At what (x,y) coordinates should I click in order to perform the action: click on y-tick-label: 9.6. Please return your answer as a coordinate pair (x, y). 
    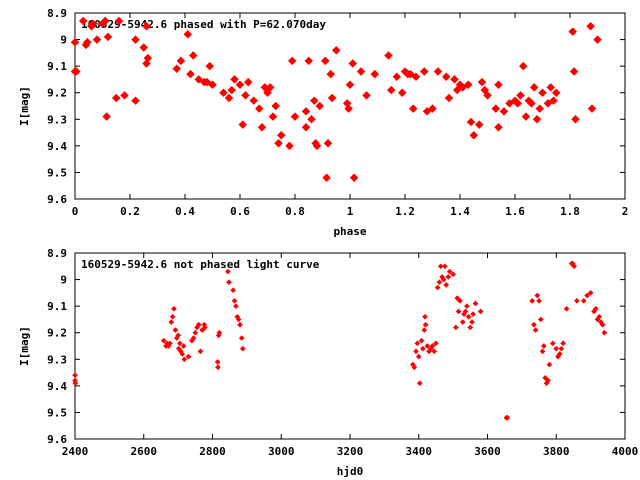
    Looking at the image, I should click on (57, 199).